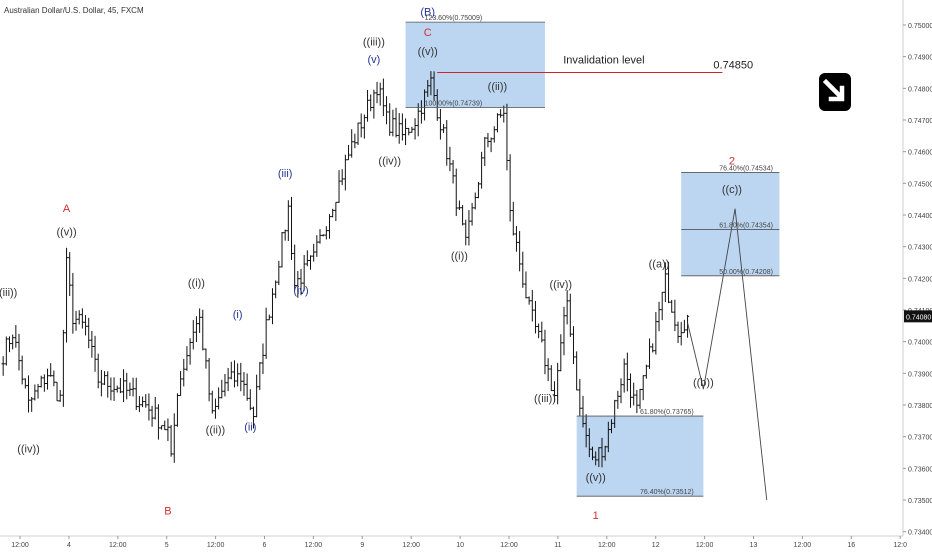 The width and height of the screenshot is (932, 555). What do you see at coordinates (454, 18) in the screenshot?
I see `fib-level-label: 123.60%(0.75009)` at bounding box center [454, 18].